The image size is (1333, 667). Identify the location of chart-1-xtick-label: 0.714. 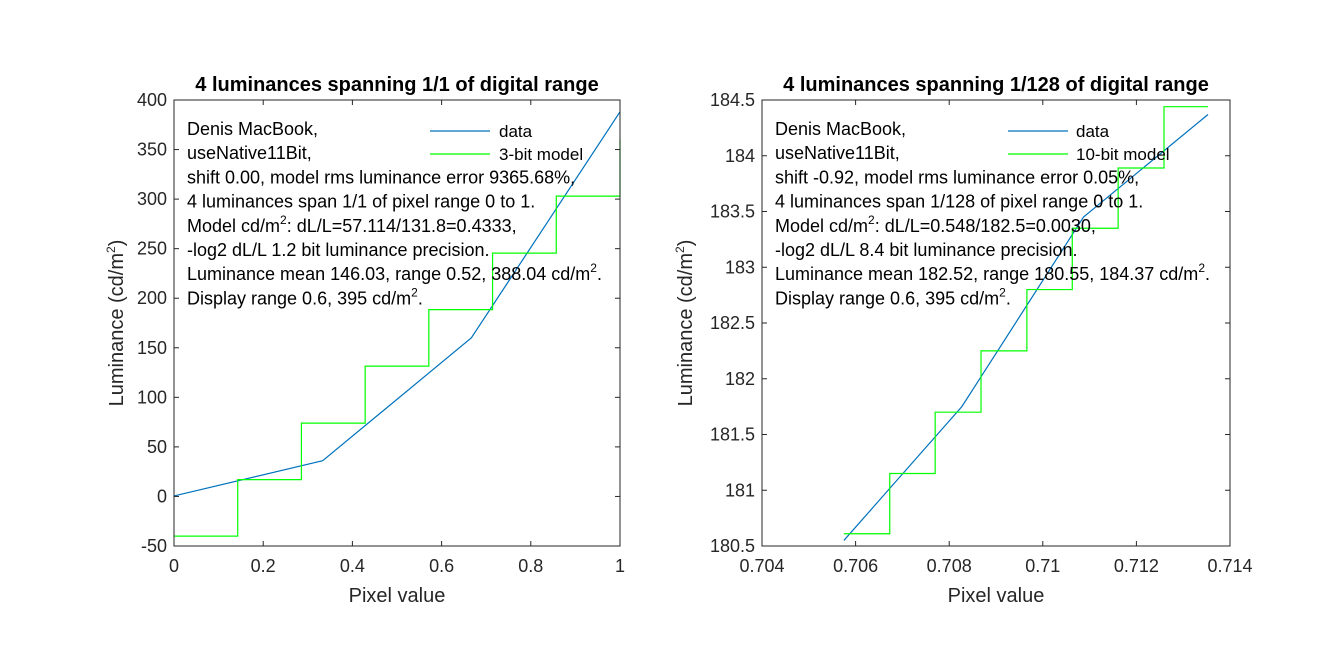
(1229, 566).